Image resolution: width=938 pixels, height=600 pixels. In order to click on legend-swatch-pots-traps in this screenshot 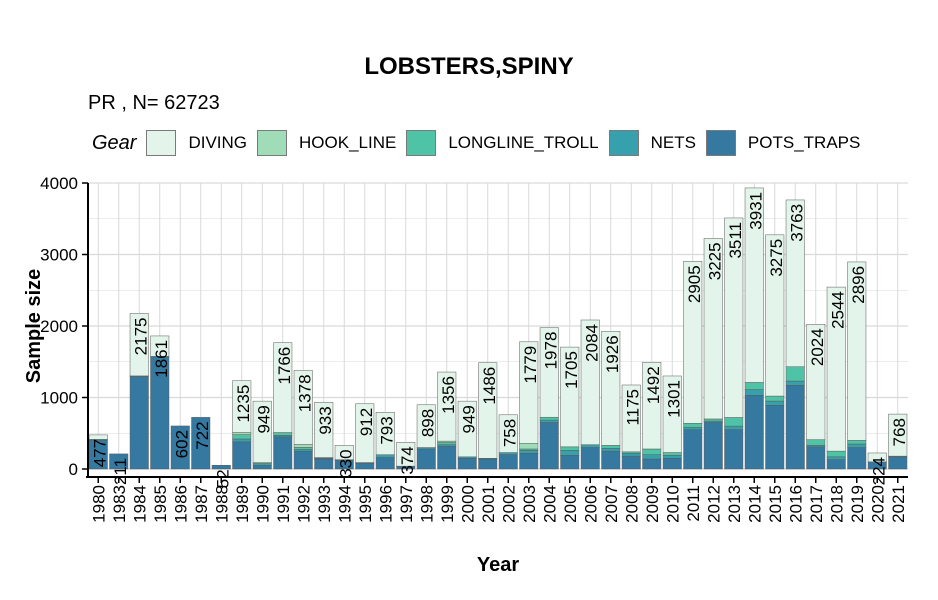, I will do `click(720, 143)`.